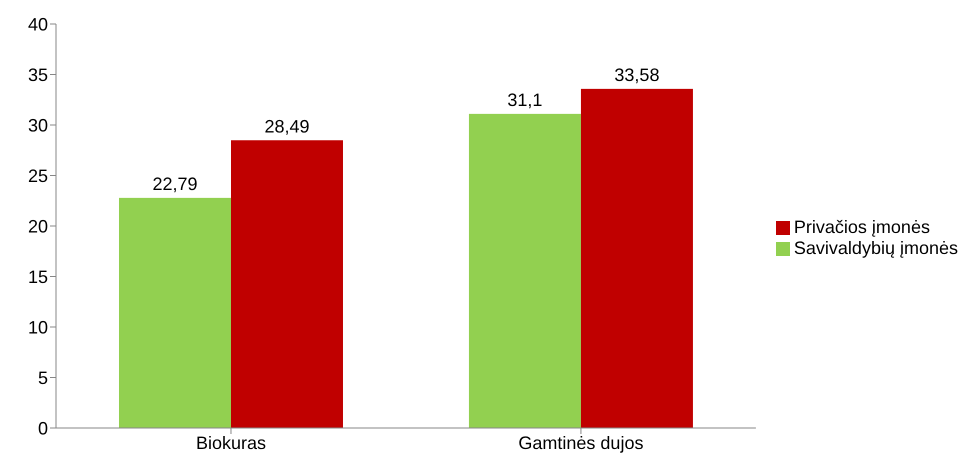 This screenshot has height=474, width=977. I want to click on legend-label: Privačios įmonės, so click(862, 227).